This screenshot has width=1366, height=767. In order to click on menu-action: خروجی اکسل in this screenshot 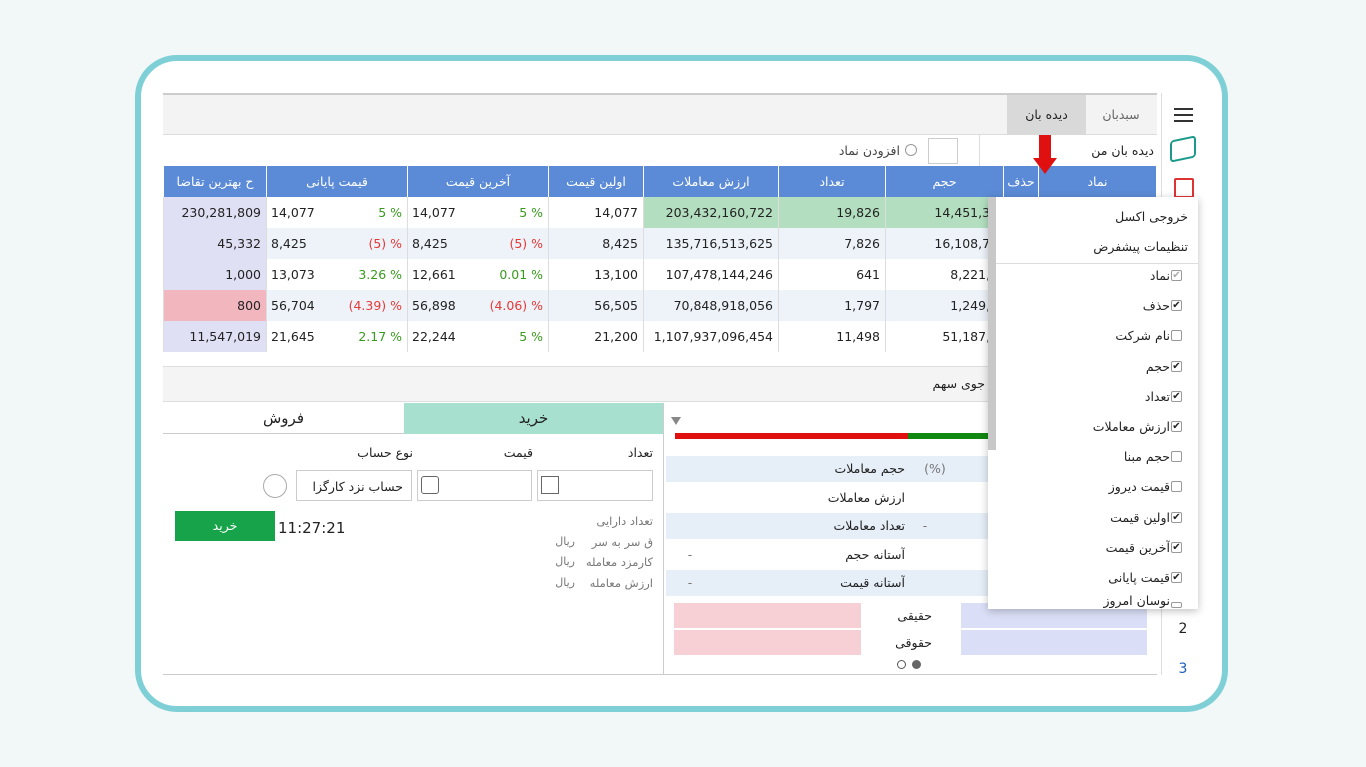, I will do `click(1151, 216)`.